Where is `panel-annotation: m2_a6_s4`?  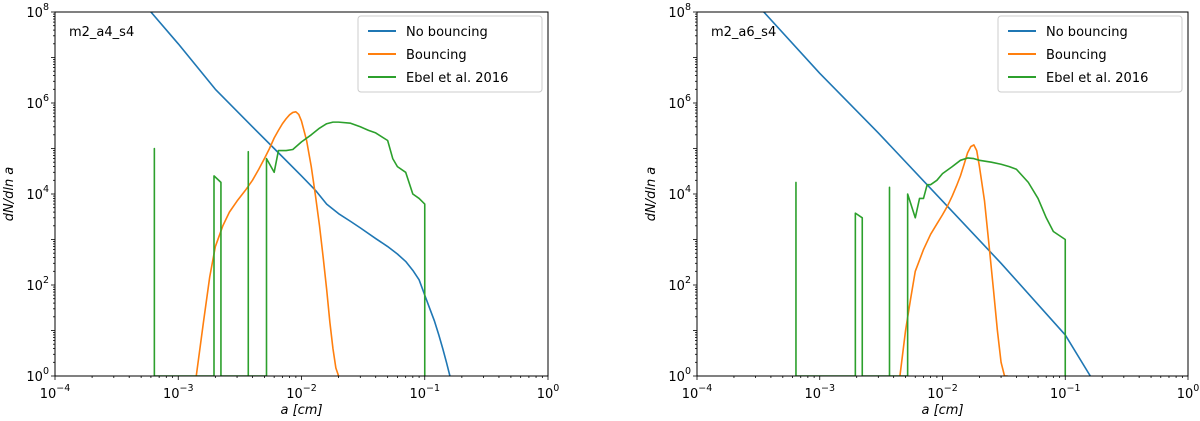 panel-annotation: m2_a6_s4 is located at coordinates (743, 32).